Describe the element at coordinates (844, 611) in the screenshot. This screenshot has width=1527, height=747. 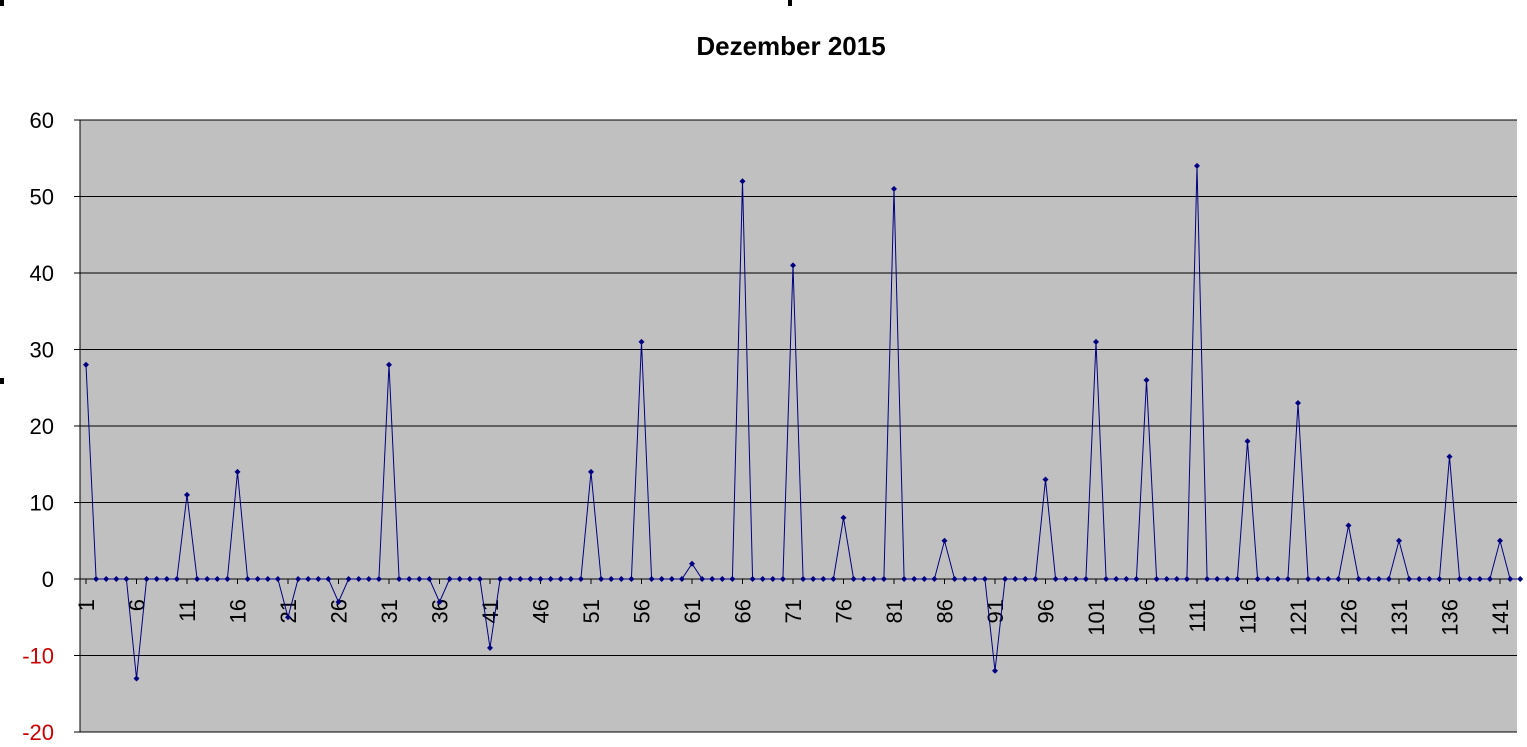
I see `x-tick-label: 76` at that location.